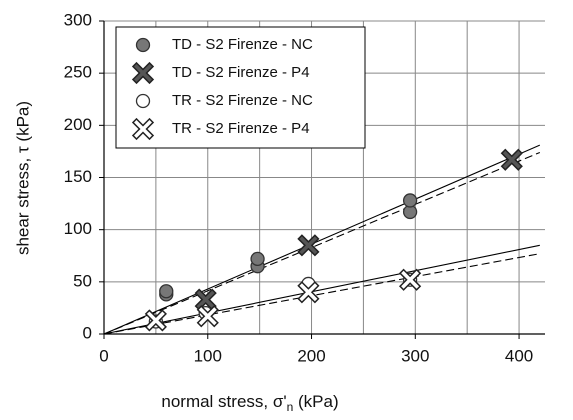 This screenshot has height=420, width=573. Describe the element at coordinates (223, 401) in the screenshot. I see `x-label-part: normal stress, σ'` at that location.